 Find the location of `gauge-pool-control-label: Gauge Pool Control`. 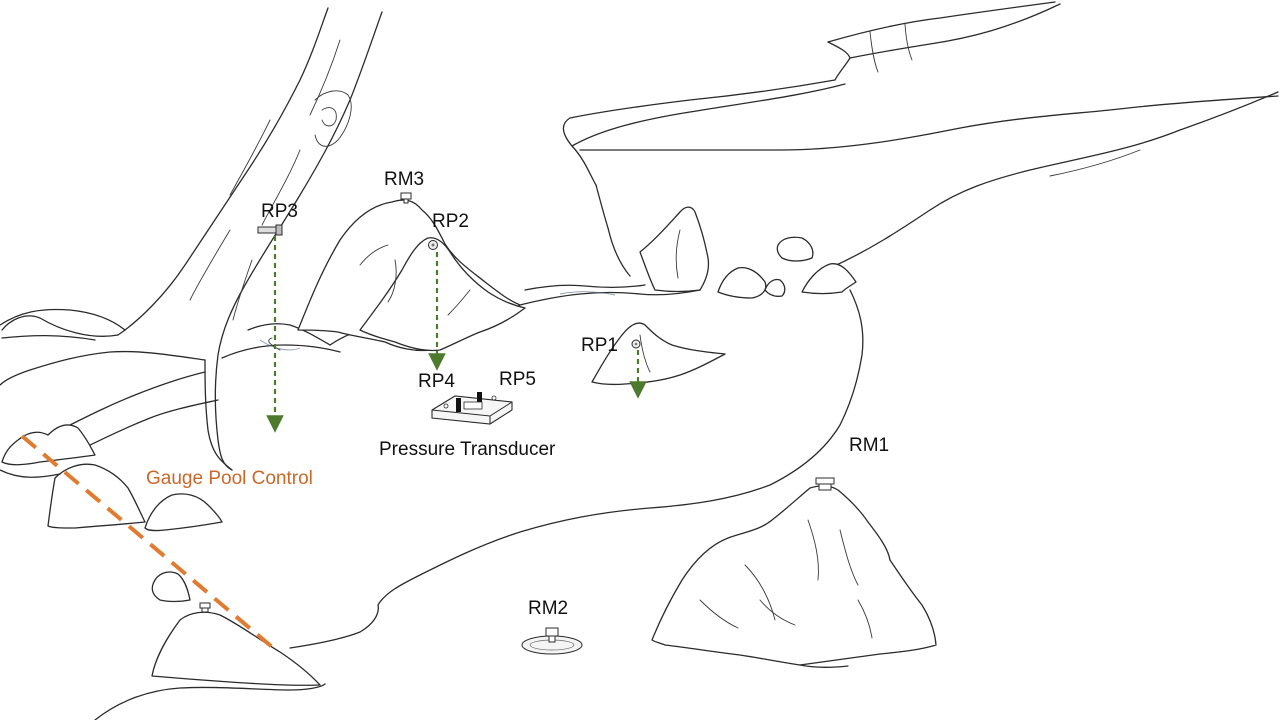

gauge-pool-control-label: Gauge Pool Control is located at coordinates (229, 478).